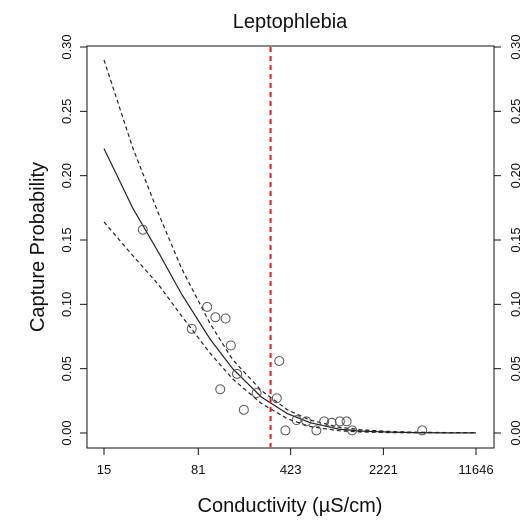 This screenshot has height=526, width=531. What do you see at coordinates (515, 239) in the screenshot?
I see `y-tick-label-right: 0.15` at bounding box center [515, 239].